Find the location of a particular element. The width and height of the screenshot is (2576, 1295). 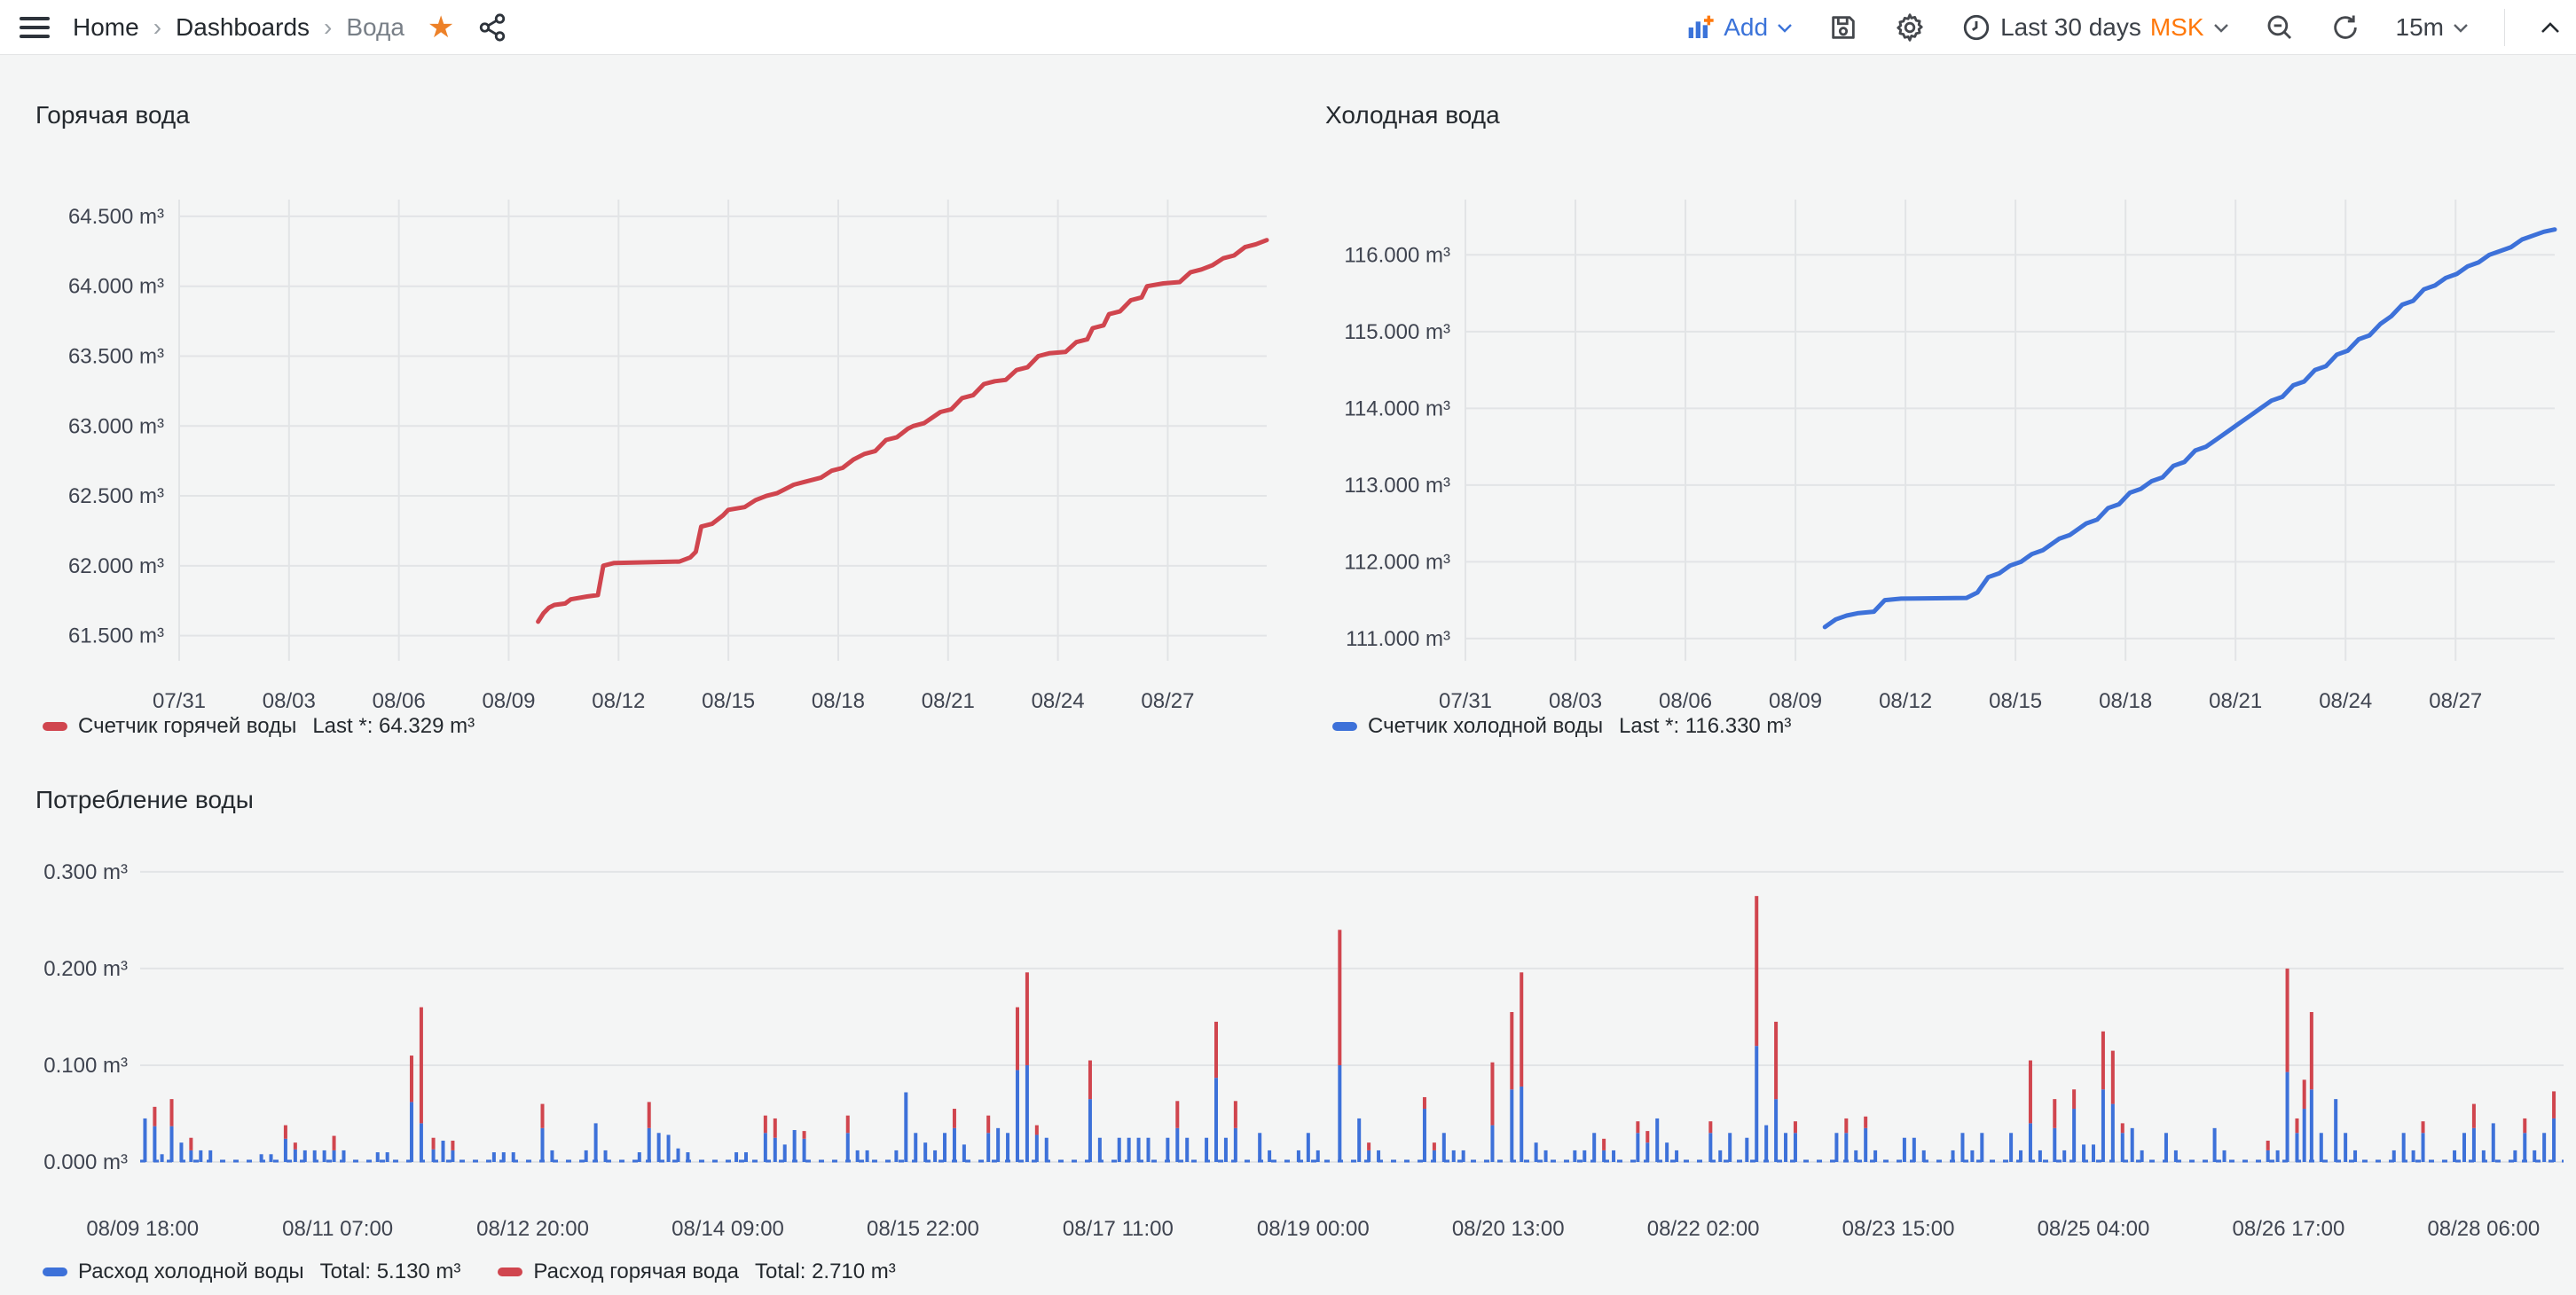

legend-item-hot-flow: Расход горячая вода Total: 2.710 m³ is located at coordinates (697, 1272).